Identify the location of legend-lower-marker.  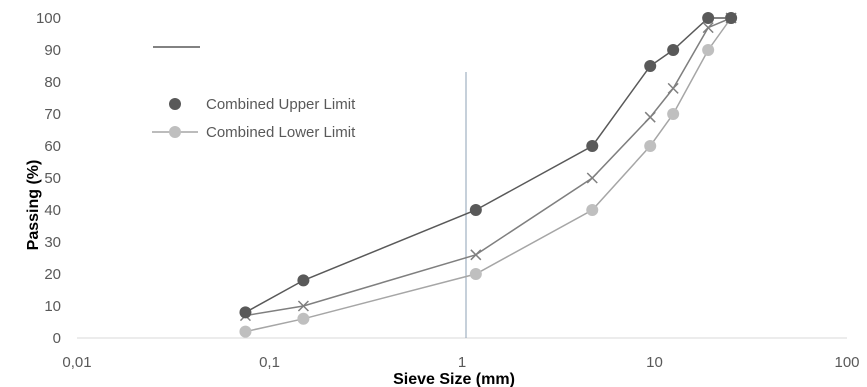
(175, 132).